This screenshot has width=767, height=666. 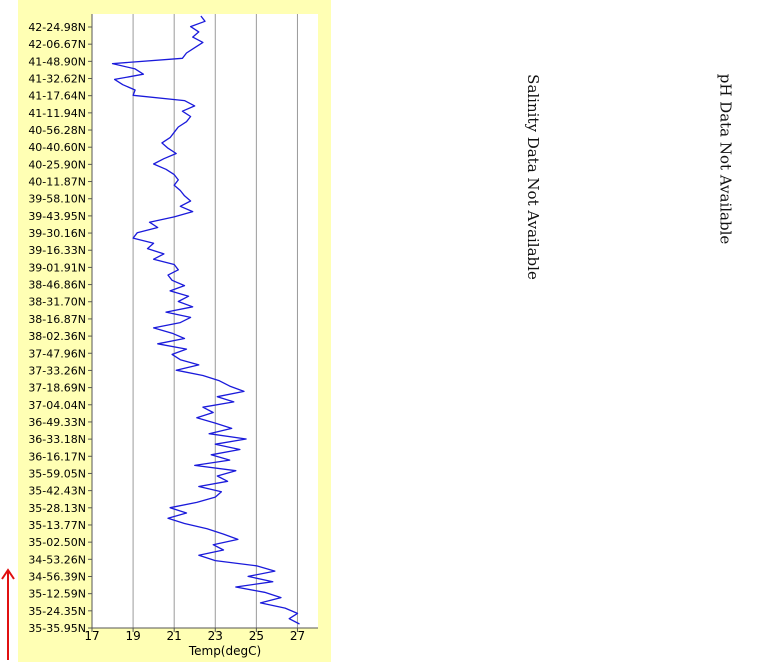 I want to click on y-tick-label: 41-17.64N, so click(x=57, y=96).